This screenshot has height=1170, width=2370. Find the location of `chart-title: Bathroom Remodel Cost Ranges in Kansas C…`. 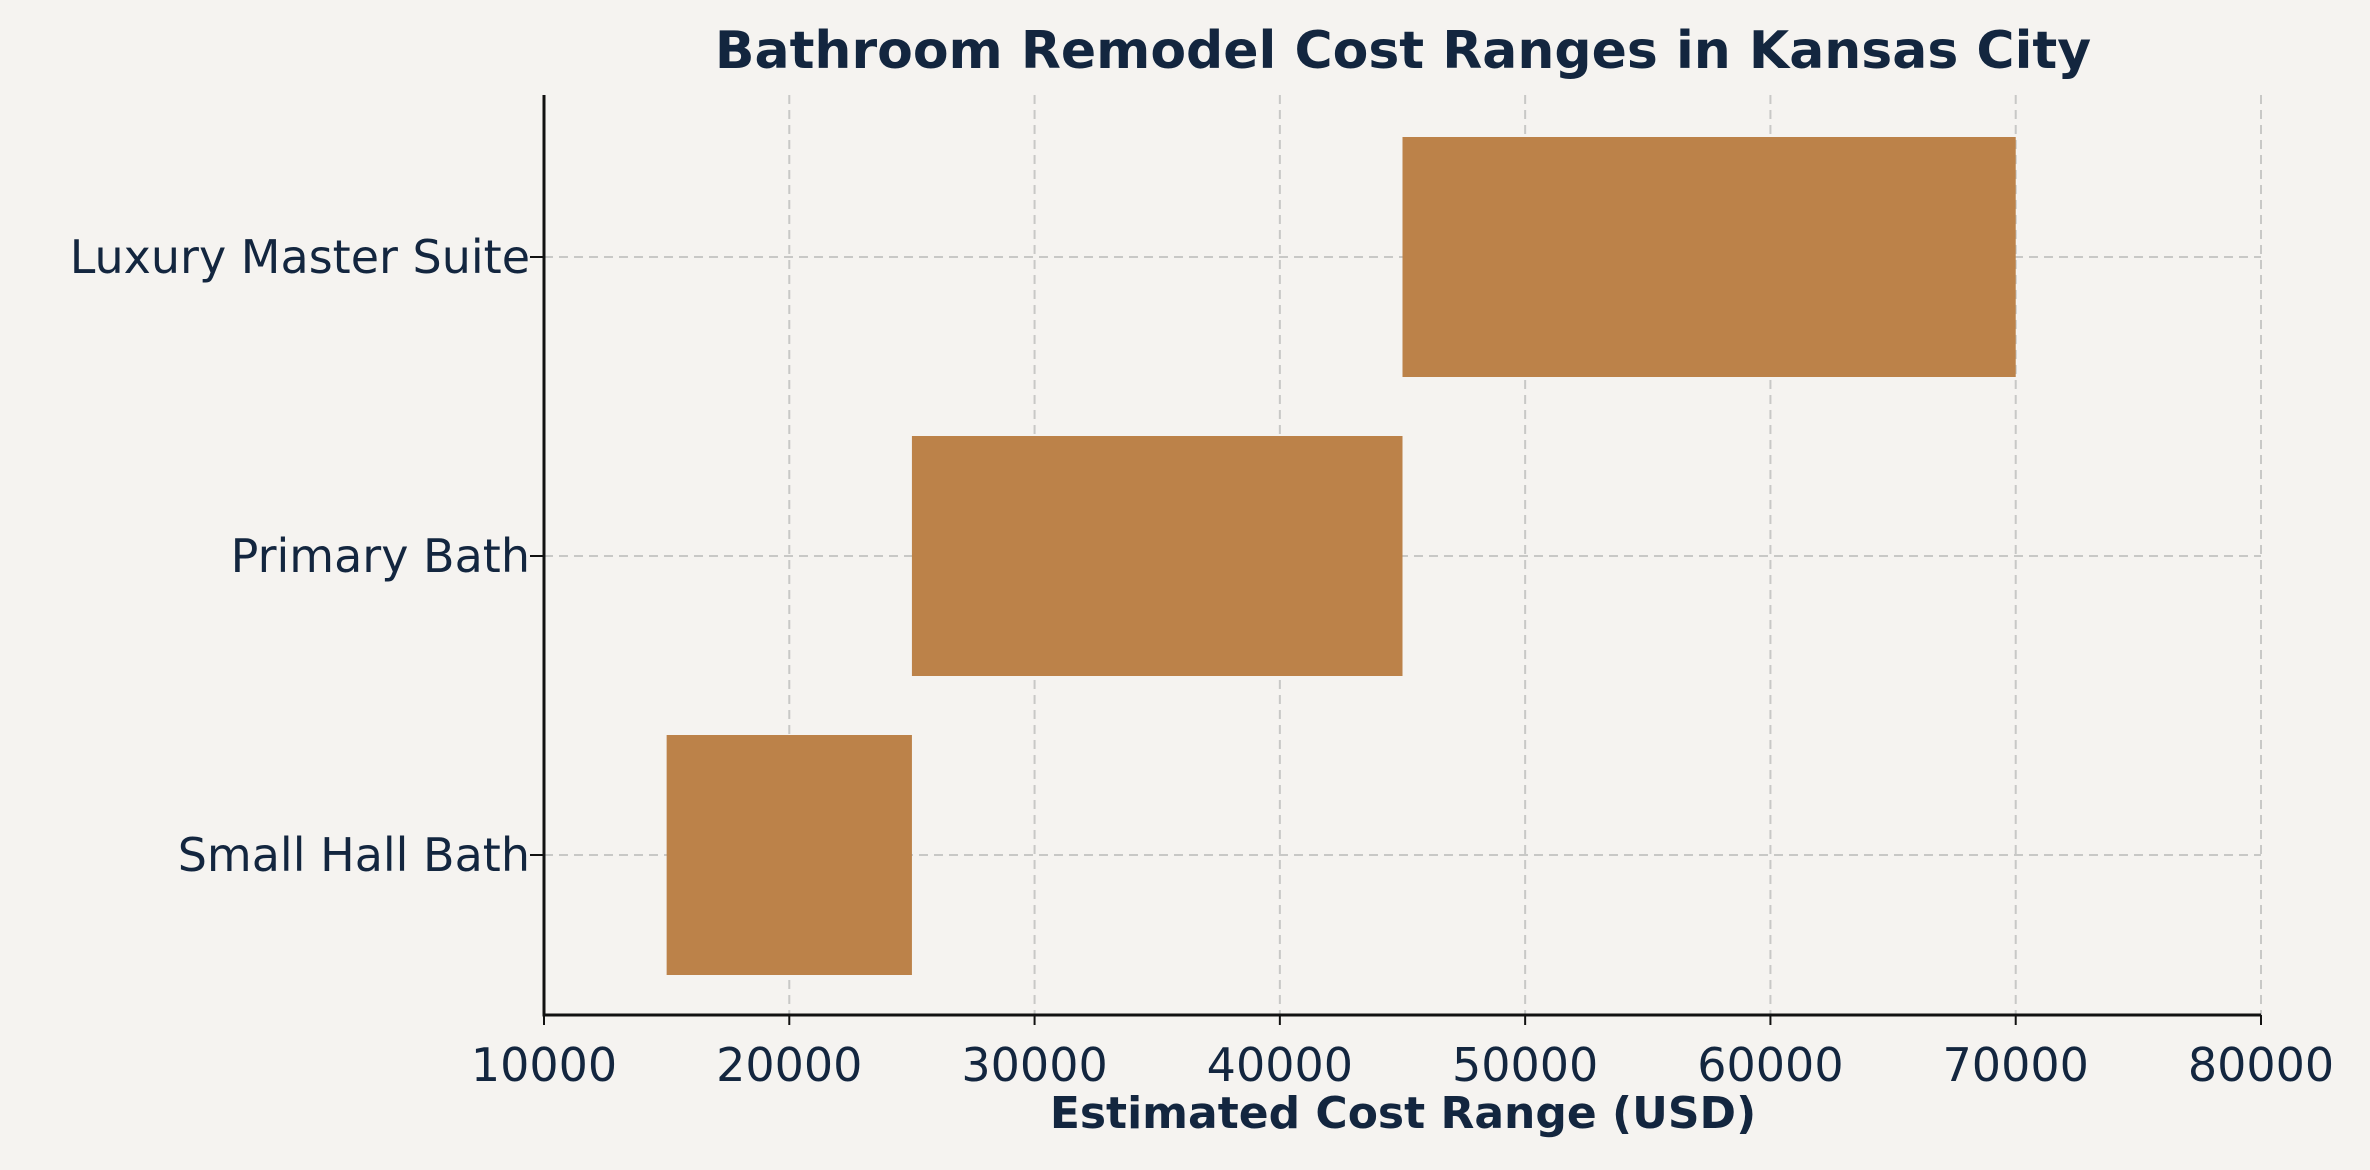

chart-title: Bathroom Remodel Cost Ranges in Kansas C… is located at coordinates (1403, 51).